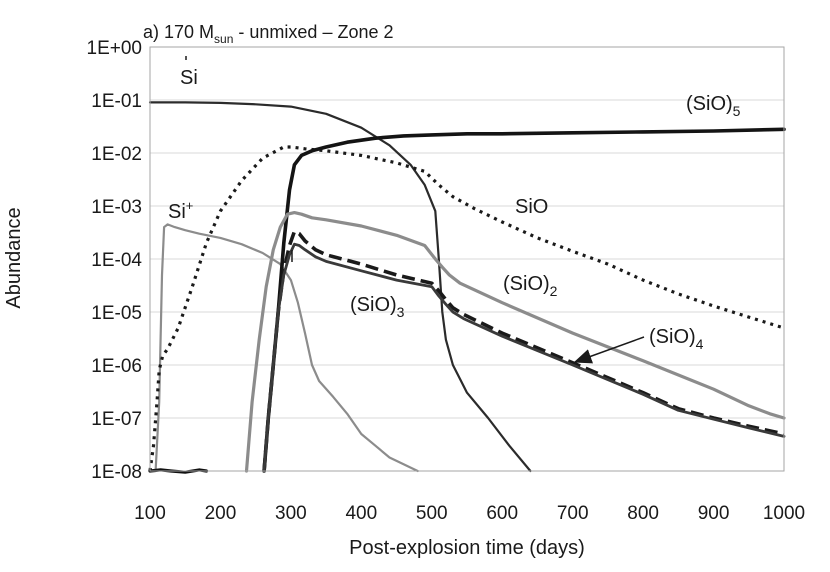 This screenshot has width=830, height=572. Describe the element at coordinates (116, 101) in the screenshot. I see `y-tick-label: 1E-01` at that location.